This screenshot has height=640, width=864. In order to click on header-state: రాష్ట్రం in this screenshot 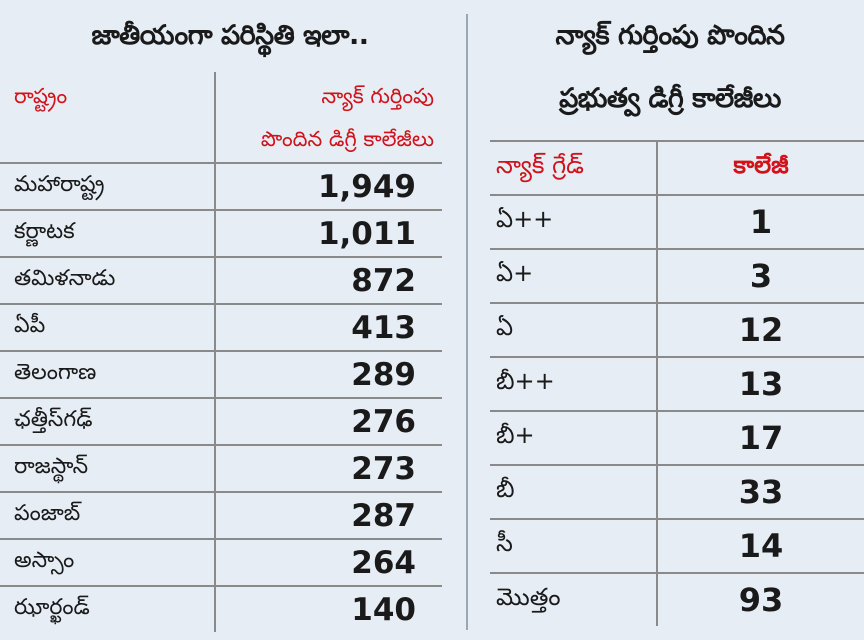, I will do `click(41, 96)`.